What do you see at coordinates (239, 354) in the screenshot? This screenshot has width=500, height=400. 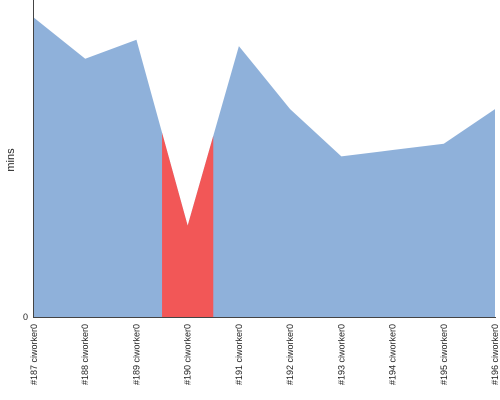 I see `x-tick-label: #191 ciworker0` at bounding box center [239, 354].